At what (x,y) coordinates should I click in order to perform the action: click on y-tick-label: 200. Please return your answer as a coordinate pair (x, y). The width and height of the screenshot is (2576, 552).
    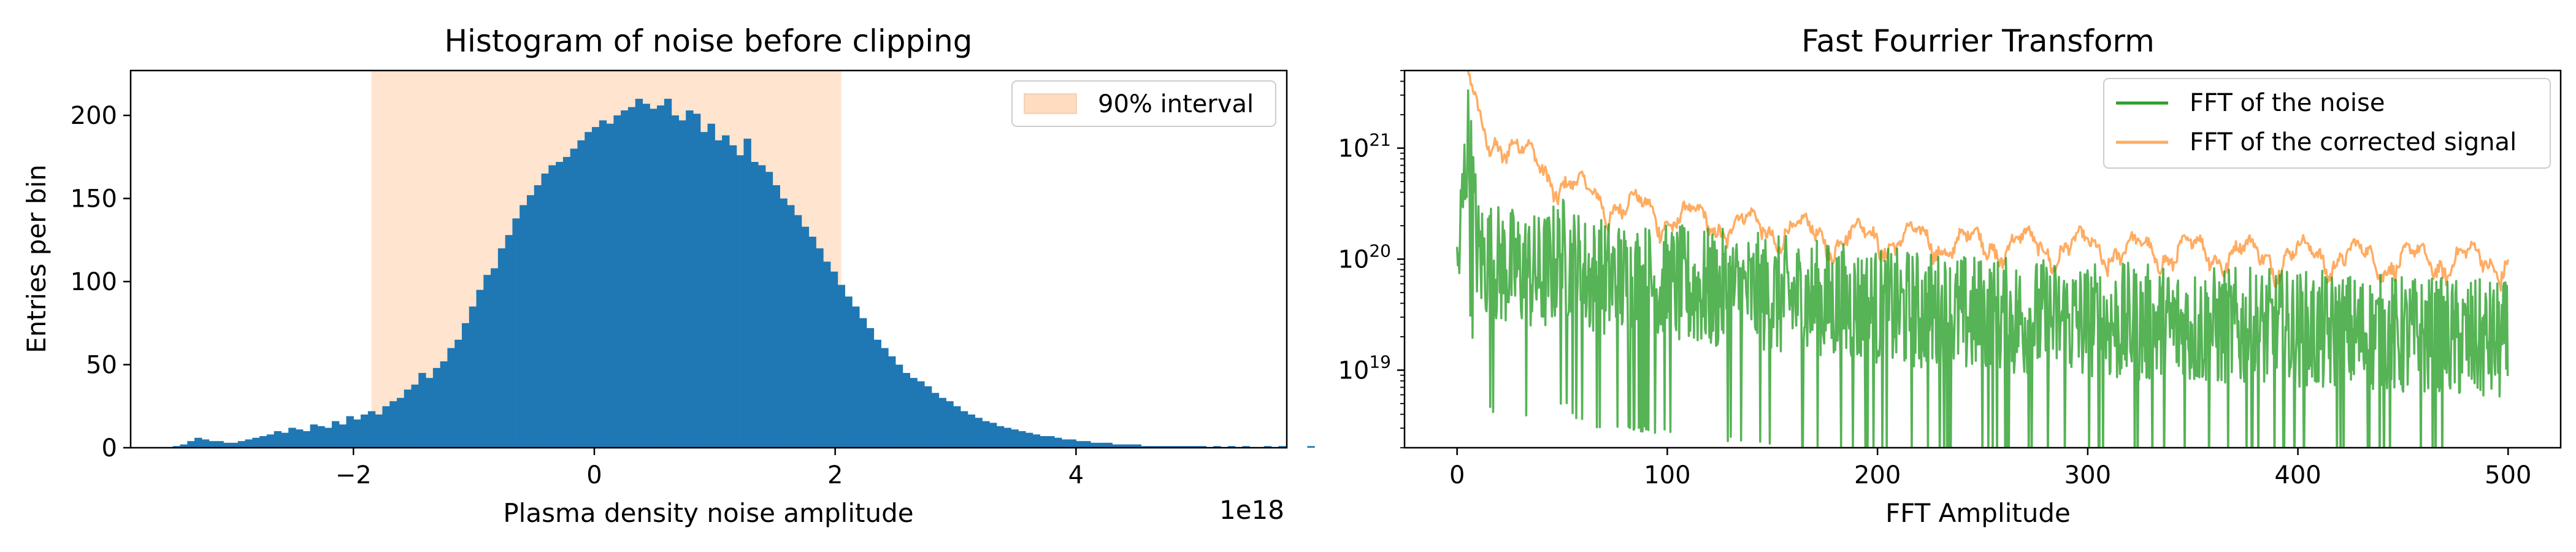
    Looking at the image, I should click on (94, 116).